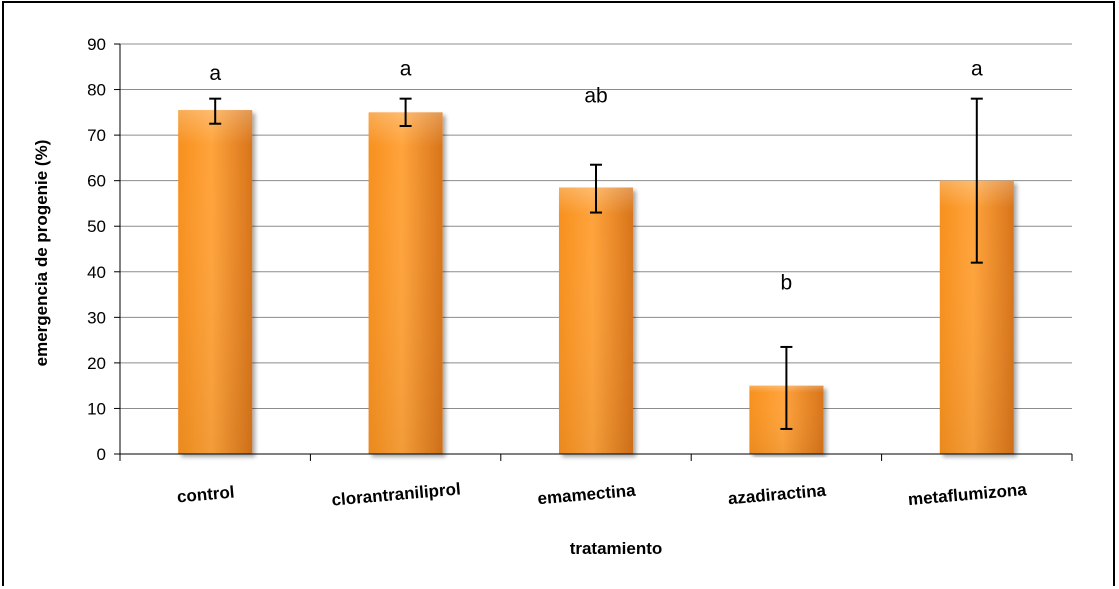 Image resolution: width=1119 pixels, height=589 pixels. Describe the element at coordinates (787, 282) in the screenshot. I see `significance-letter: b` at that location.